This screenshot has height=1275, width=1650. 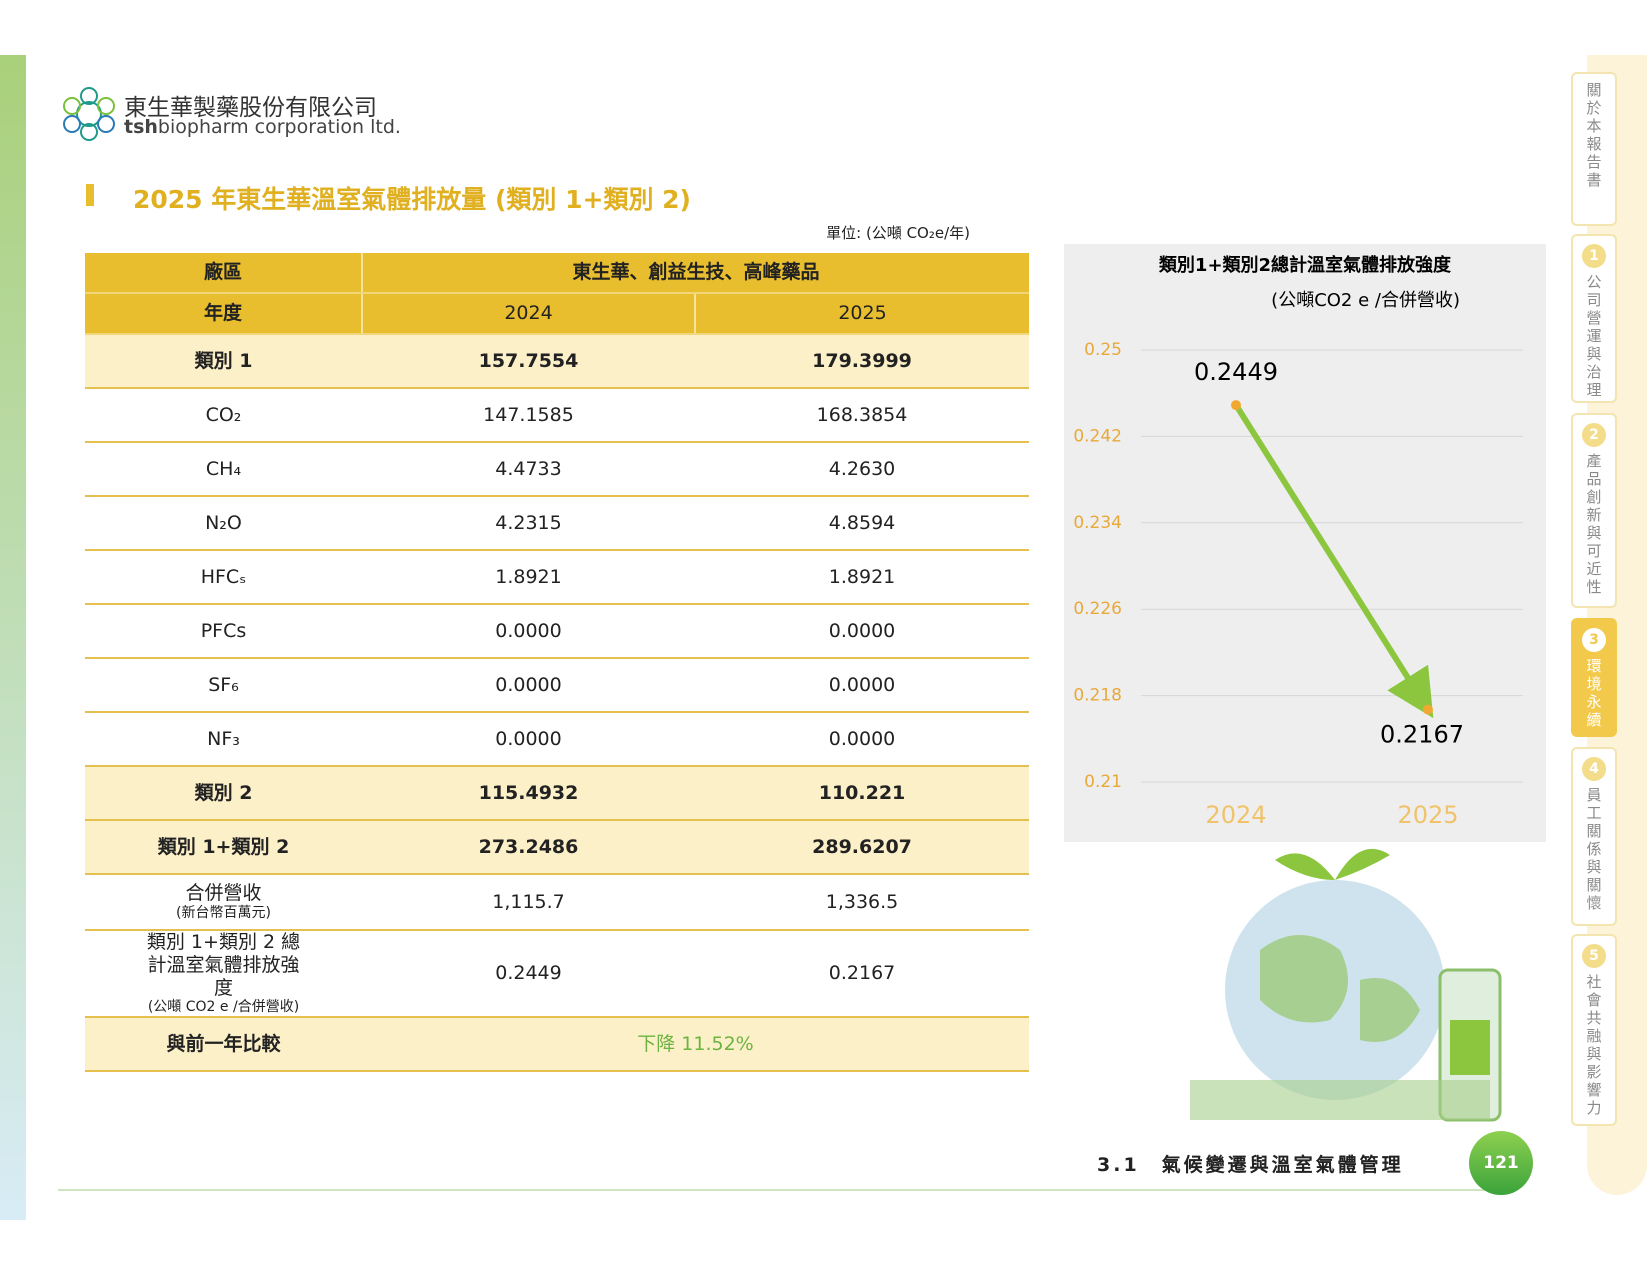 I want to click on row-label: HFCₛ, so click(x=223, y=577).